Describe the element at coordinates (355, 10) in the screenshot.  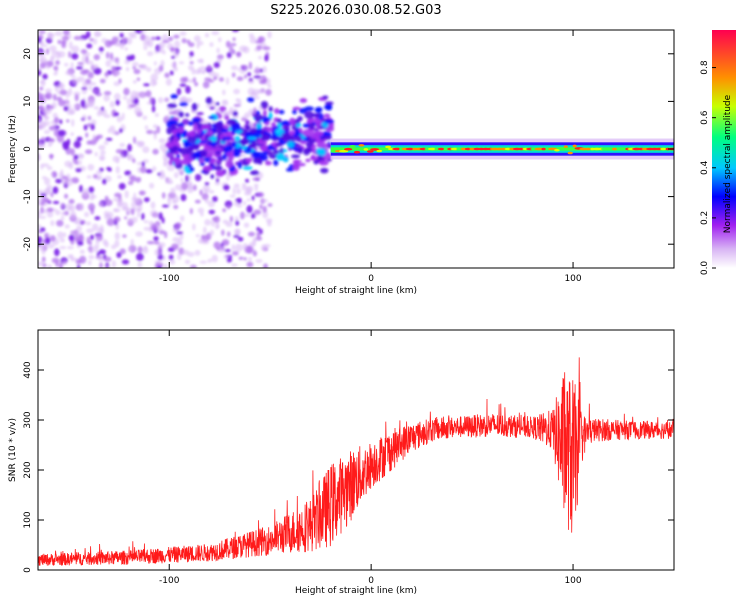
I see `chart-title: S225.2026.030.08.52.G03` at that location.